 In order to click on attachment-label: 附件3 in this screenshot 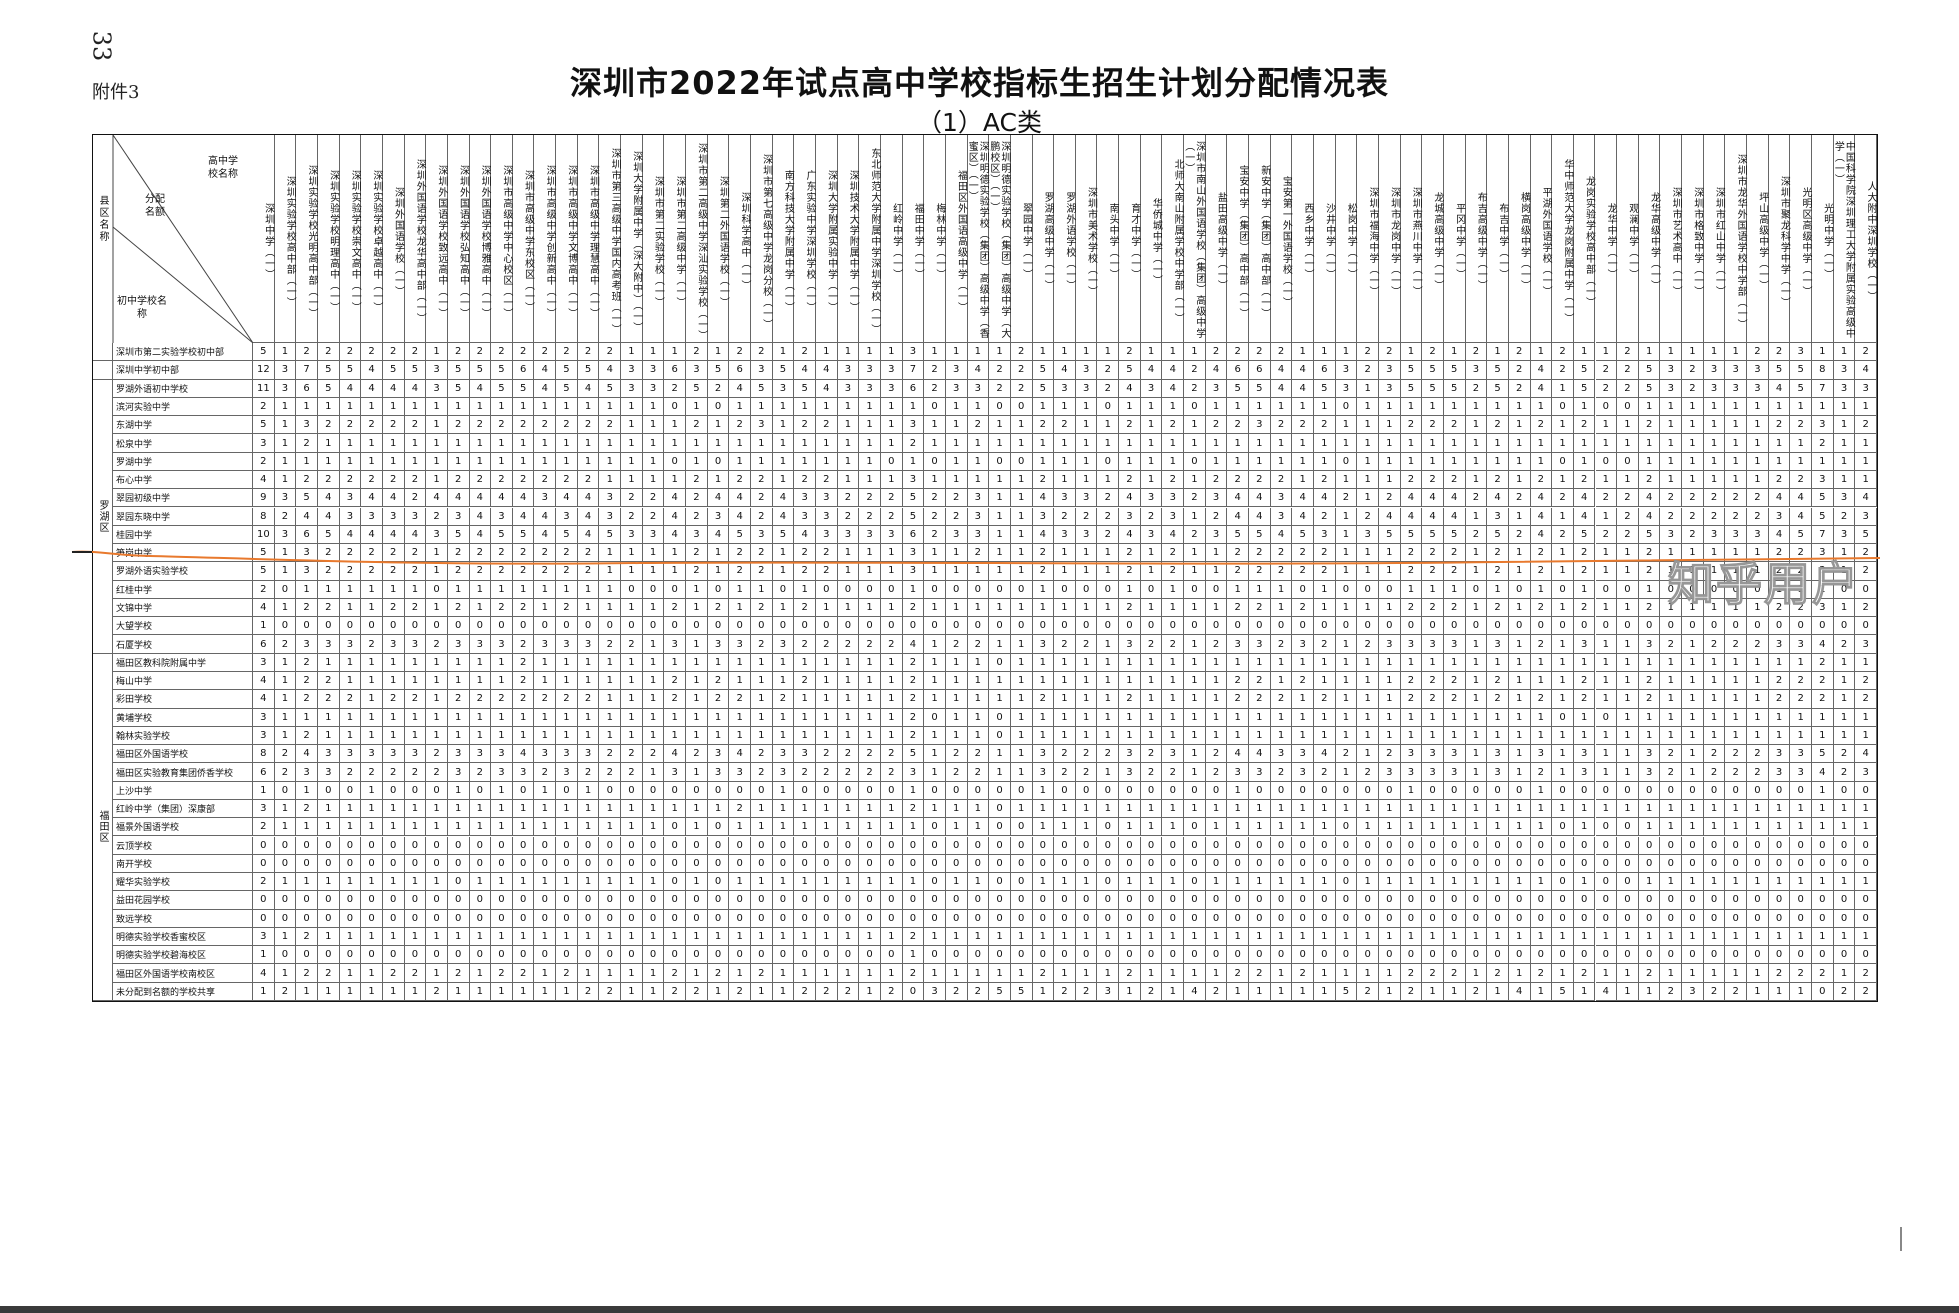, I will do `click(116, 92)`.